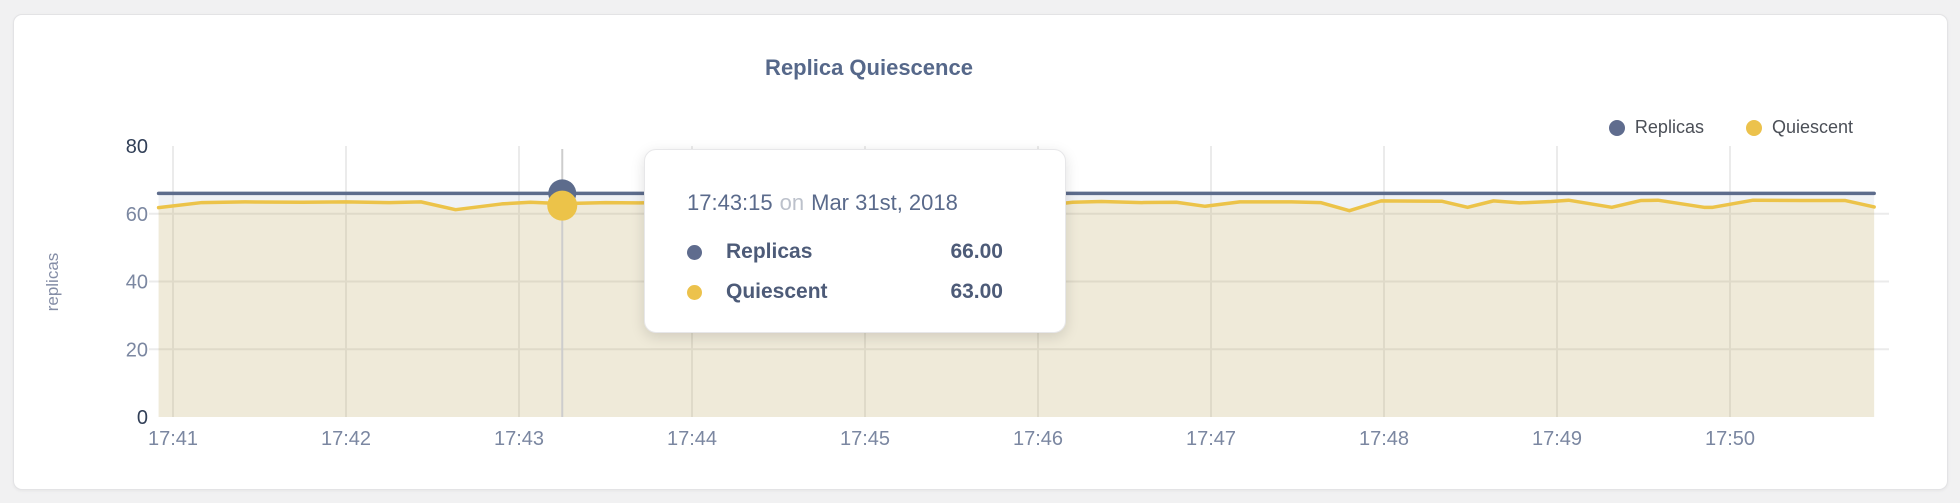  I want to click on y-tick-label: 80, so click(137, 147).